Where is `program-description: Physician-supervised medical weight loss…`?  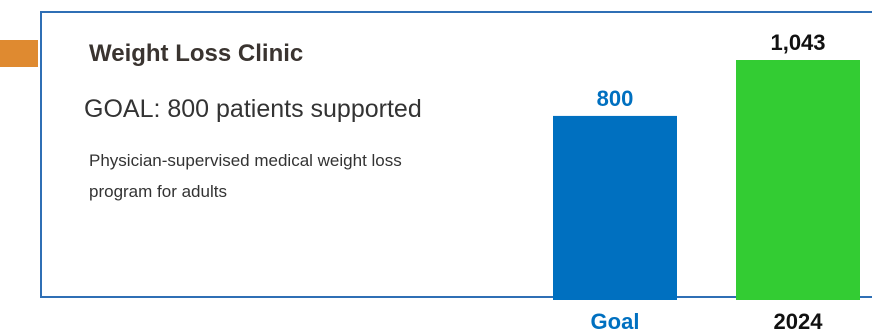 program-description: Physician-supervised medical weight loss… is located at coordinates (245, 176).